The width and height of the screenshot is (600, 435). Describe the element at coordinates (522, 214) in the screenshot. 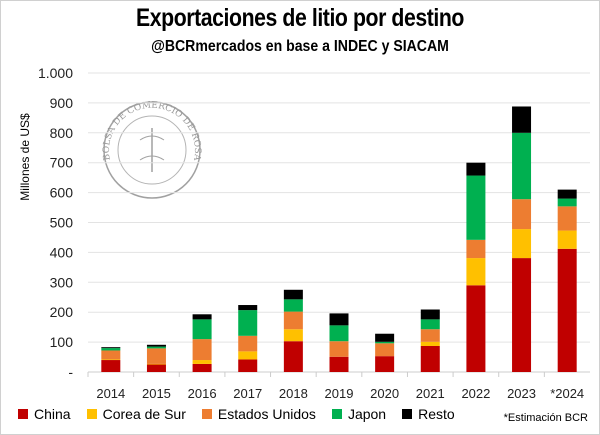

I see `bar-estados-unidos-2023` at that location.